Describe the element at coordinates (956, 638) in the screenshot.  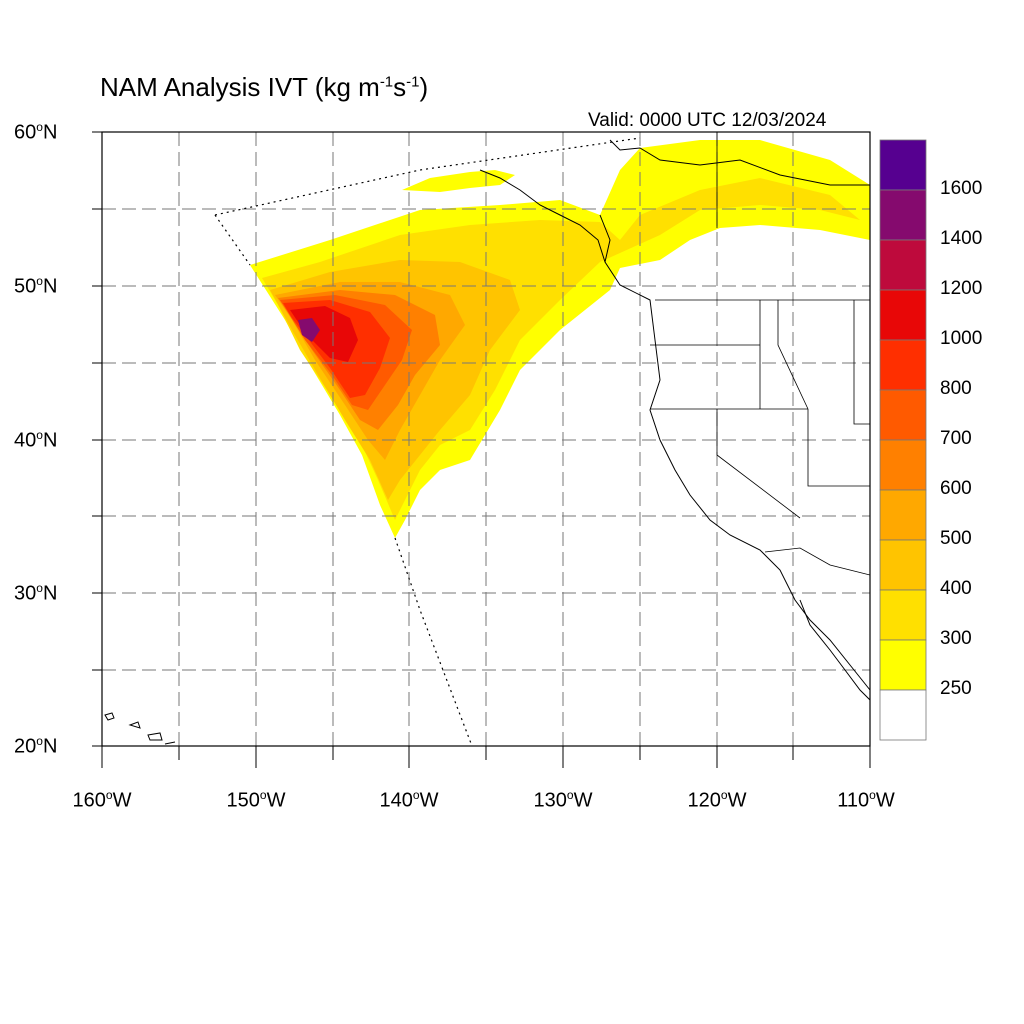
I see `colorbar-label: 300` at that location.